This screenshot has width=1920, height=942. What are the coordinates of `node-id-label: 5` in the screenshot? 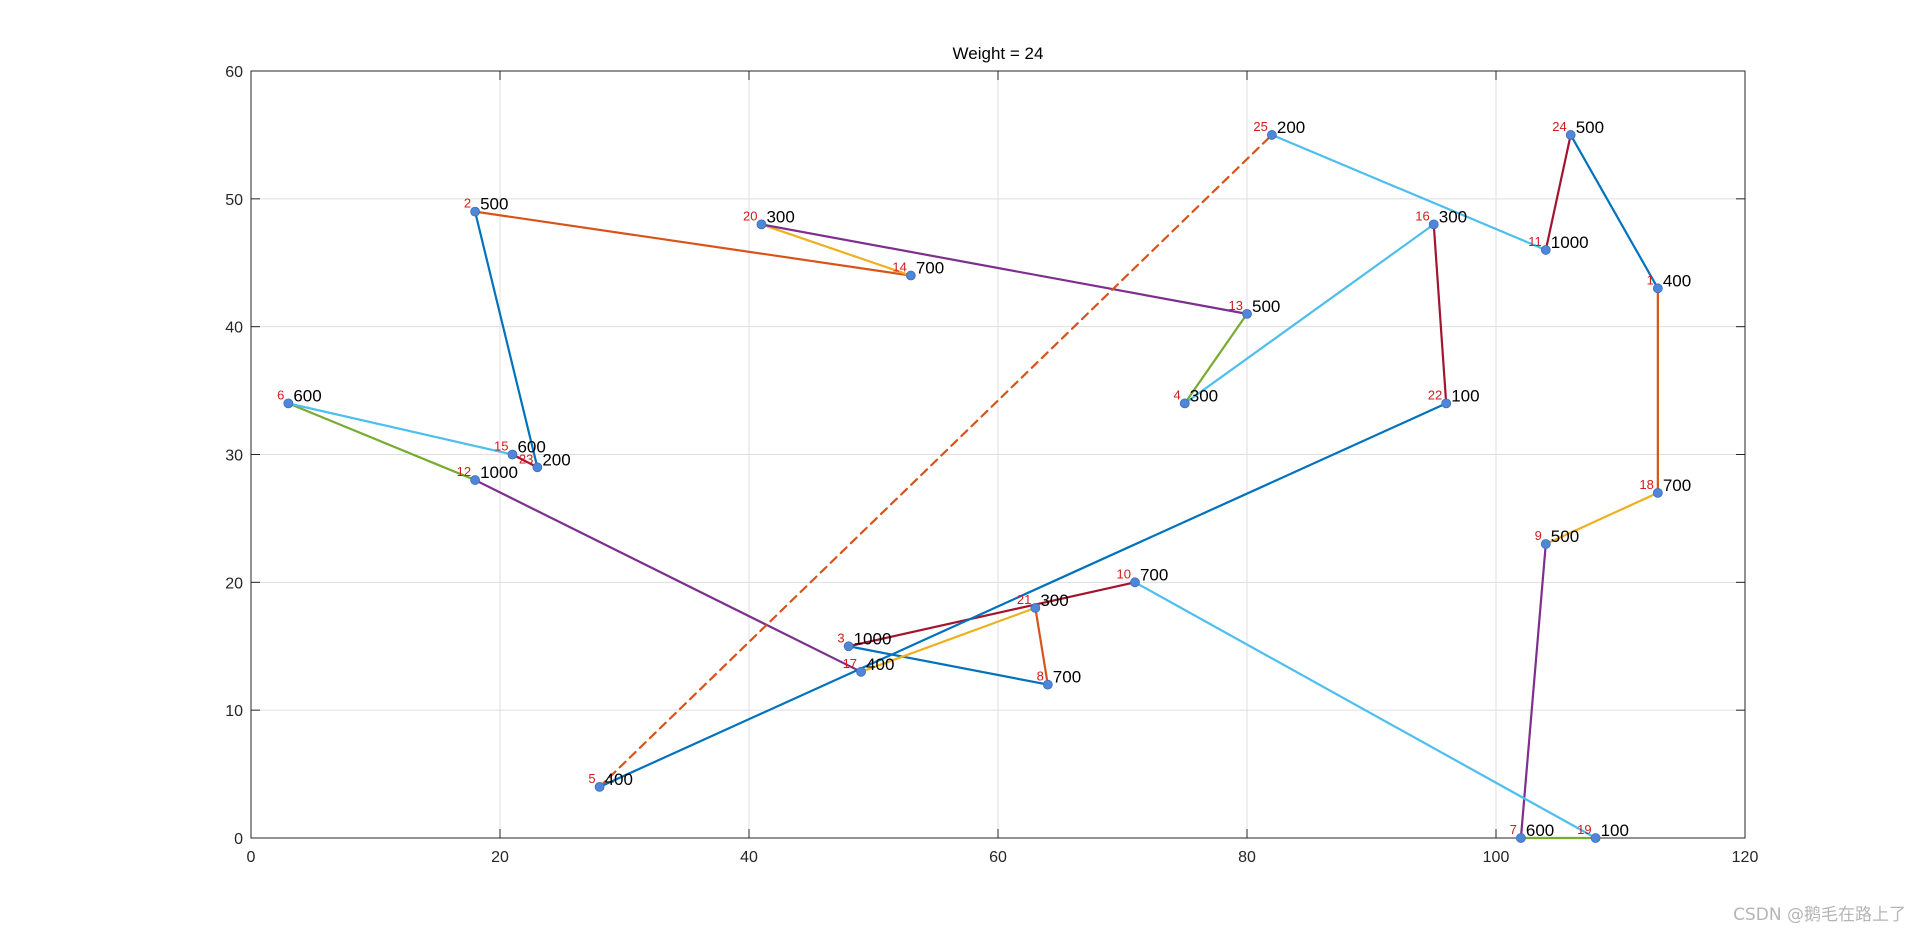 It's located at (591, 778).